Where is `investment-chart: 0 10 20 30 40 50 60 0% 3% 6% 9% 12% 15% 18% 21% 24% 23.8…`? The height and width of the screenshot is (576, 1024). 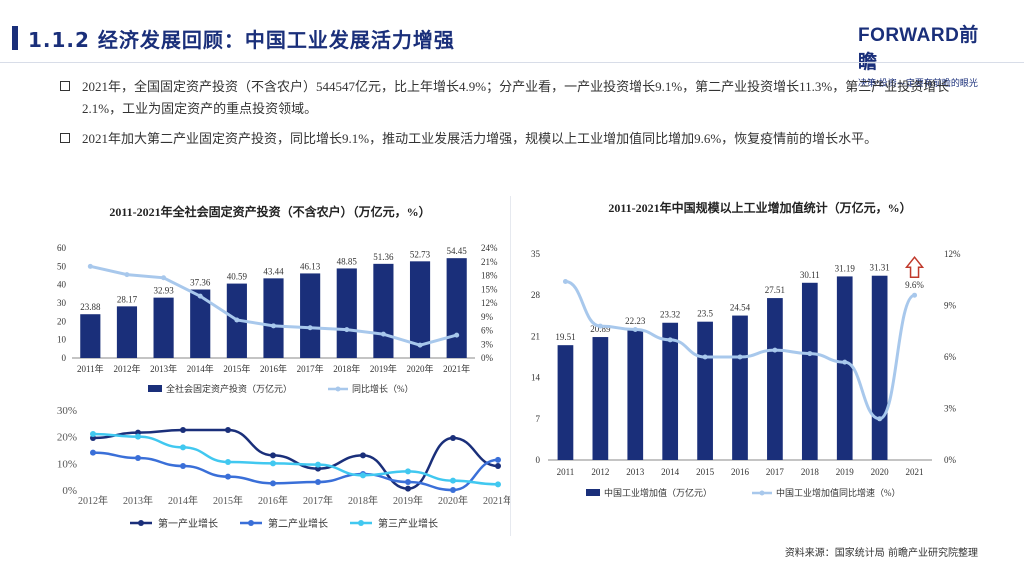
investment-chart: 0 10 20 30 40 50 60 0% 3% 6% 9% 12% 15% 18% 21% 24% 23.8… is located at coordinates (277, 318).